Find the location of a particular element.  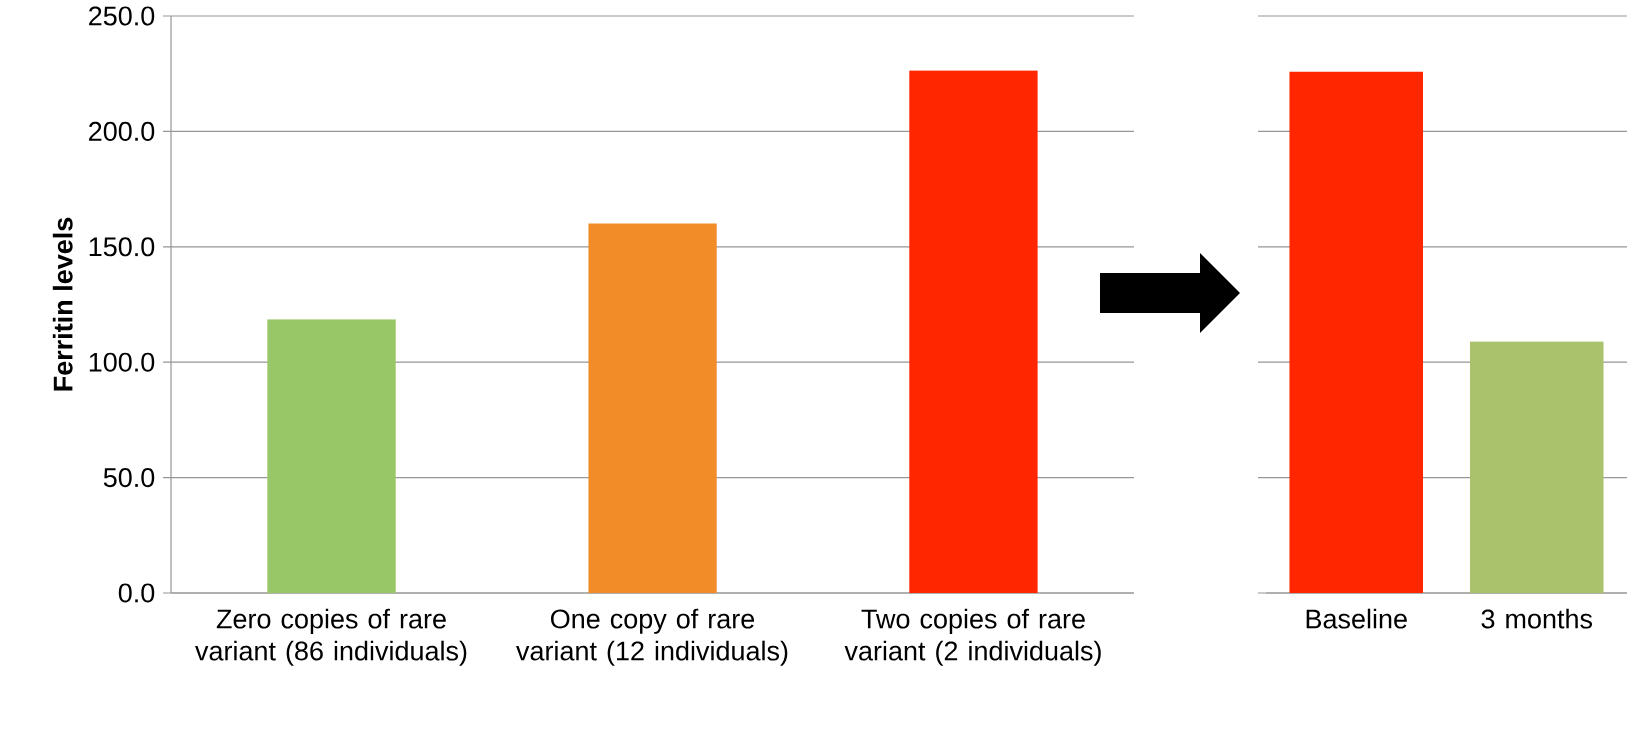

y-tick-label: 200.0 is located at coordinates (122, 131).